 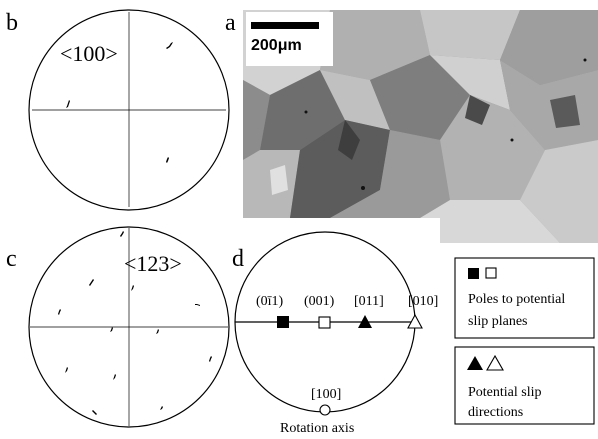 What do you see at coordinates (495, 362) in the screenshot?
I see `legend-open-triangle-icon` at bounding box center [495, 362].